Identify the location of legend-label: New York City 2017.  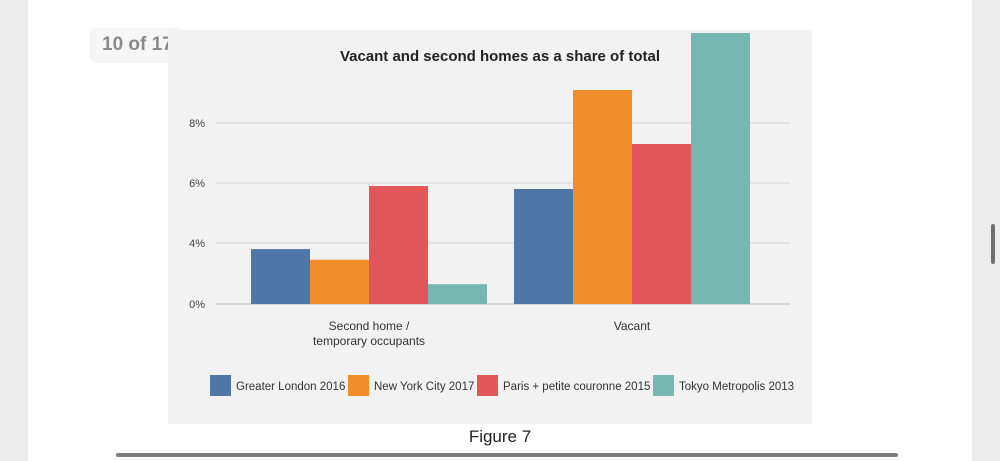
(424, 387).